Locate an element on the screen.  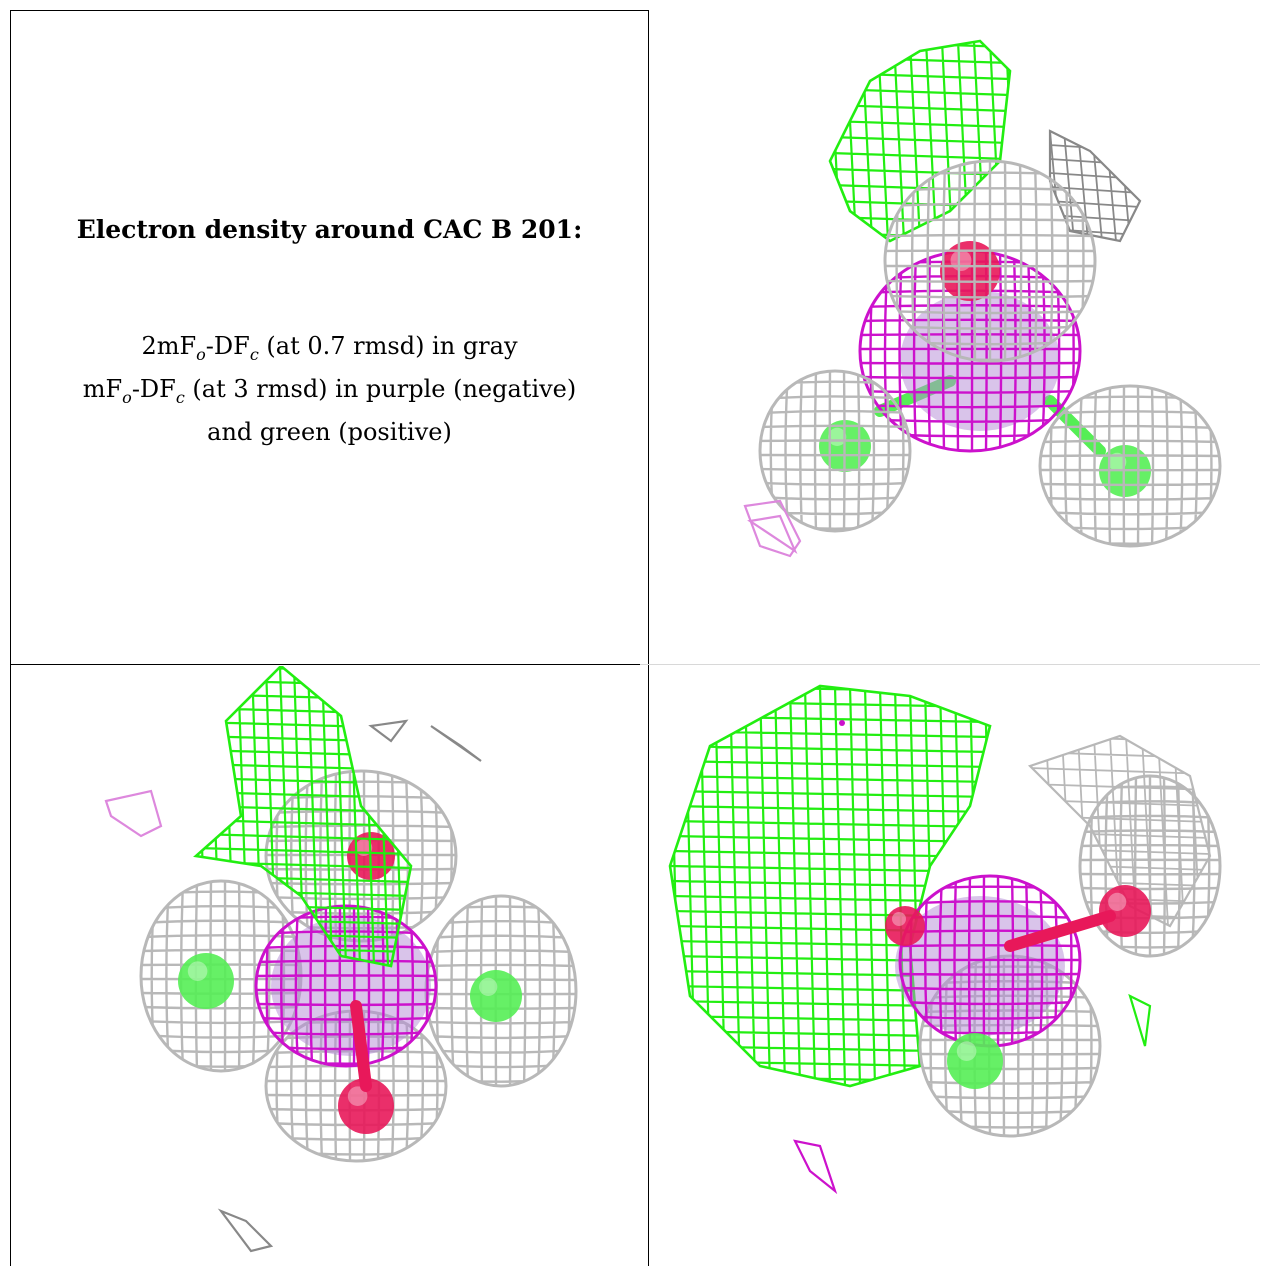
green-positive-mesh is located at coordinates (920, 141).